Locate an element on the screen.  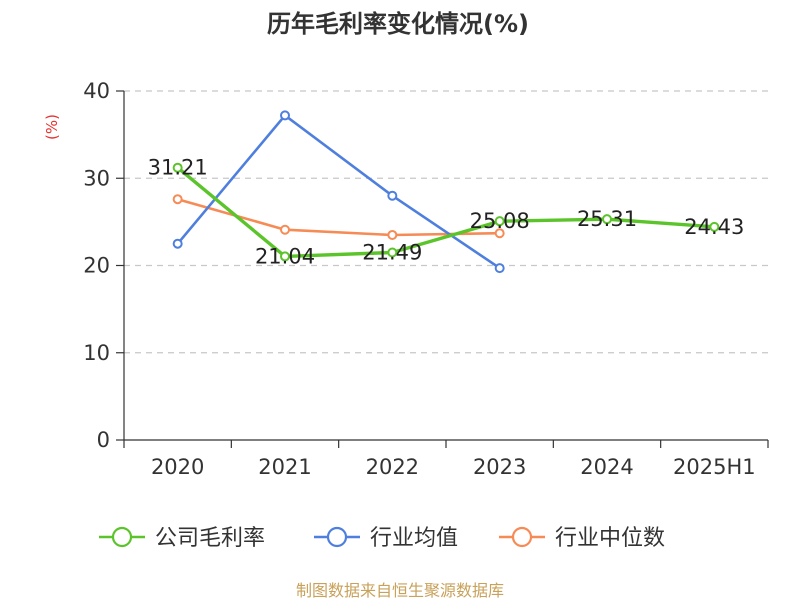
y-tick-label: 30 is located at coordinates (96, 178).